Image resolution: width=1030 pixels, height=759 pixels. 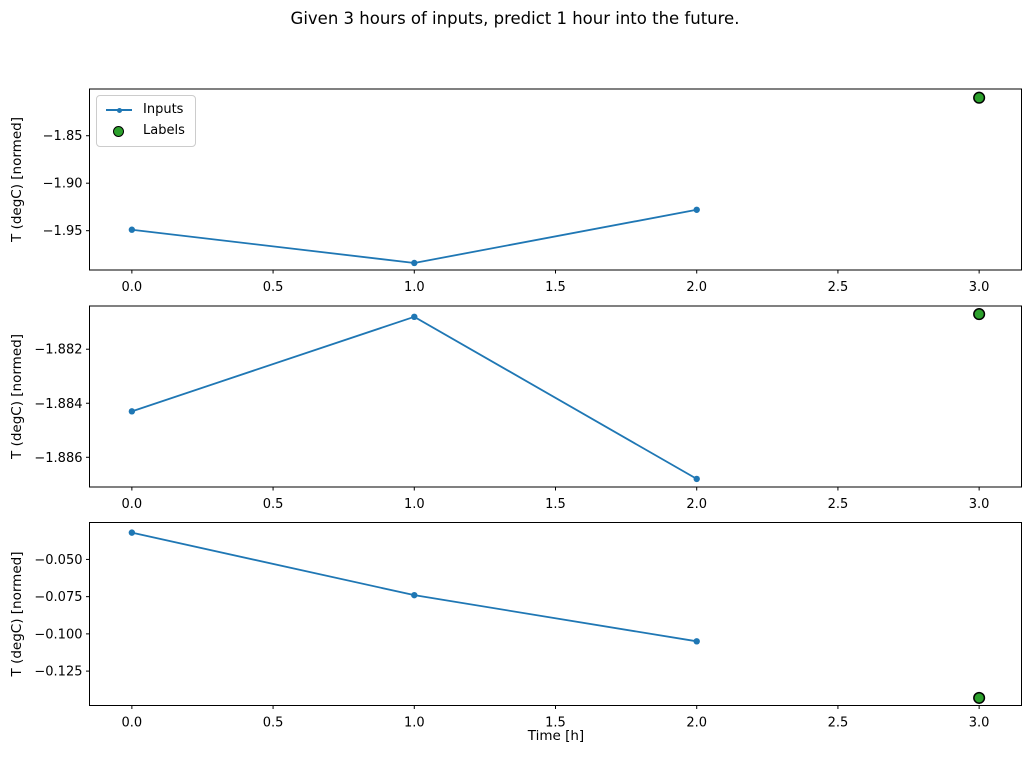 What do you see at coordinates (58, 672) in the screenshot?
I see `y-tick-label: −0.125` at bounding box center [58, 672].